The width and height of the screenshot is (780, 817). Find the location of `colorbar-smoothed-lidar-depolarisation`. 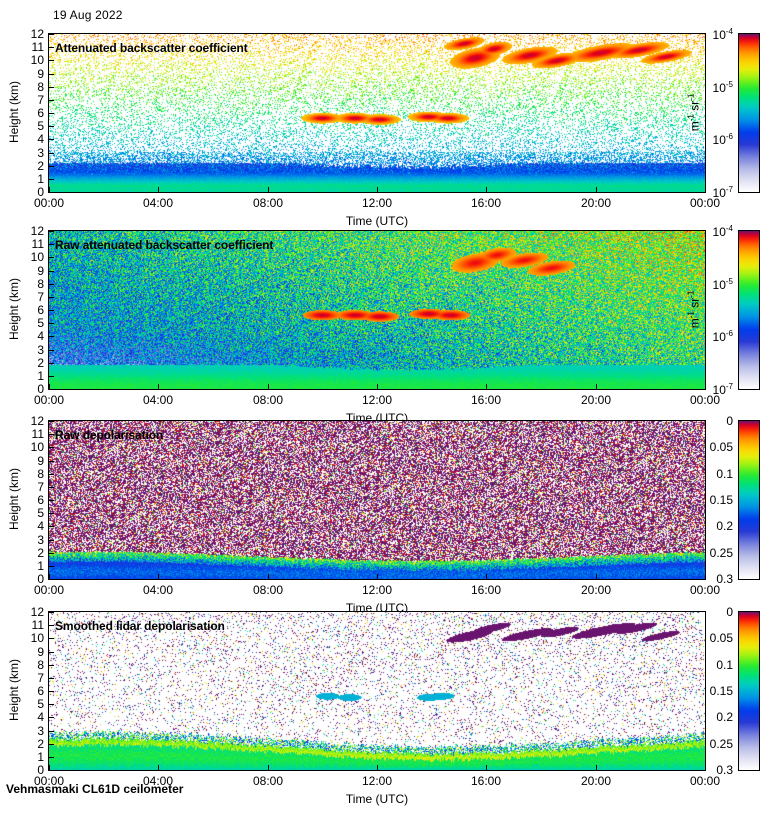

colorbar-smoothed-lidar-depolarisation is located at coordinates (749, 691).